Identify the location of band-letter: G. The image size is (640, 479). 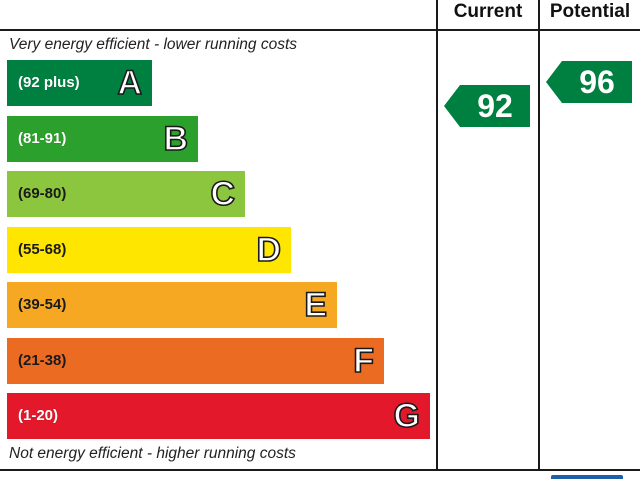
(407, 416).